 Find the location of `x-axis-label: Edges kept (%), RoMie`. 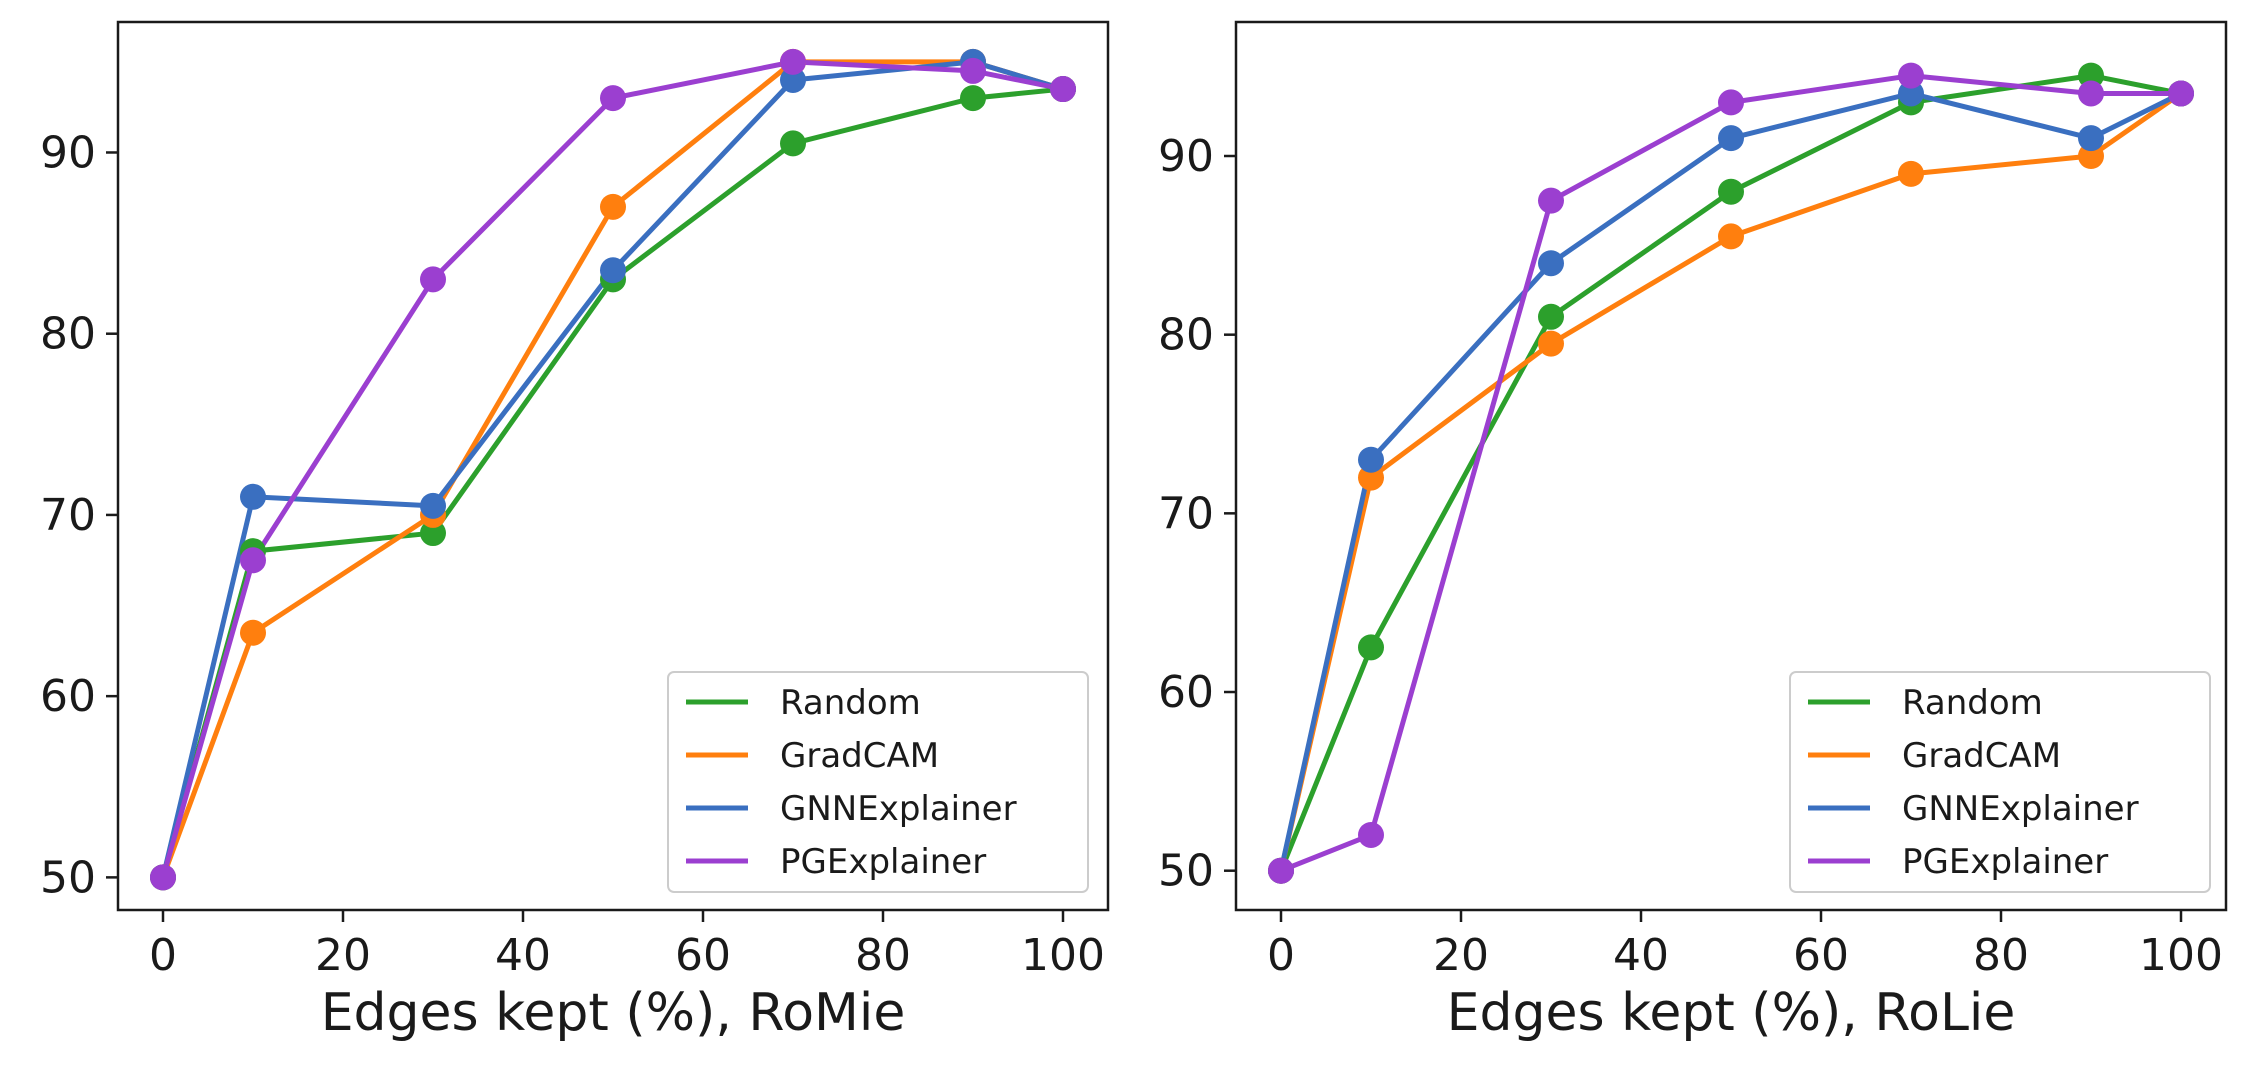

x-axis-label: Edges kept (%), RoMie is located at coordinates (613, 1013).